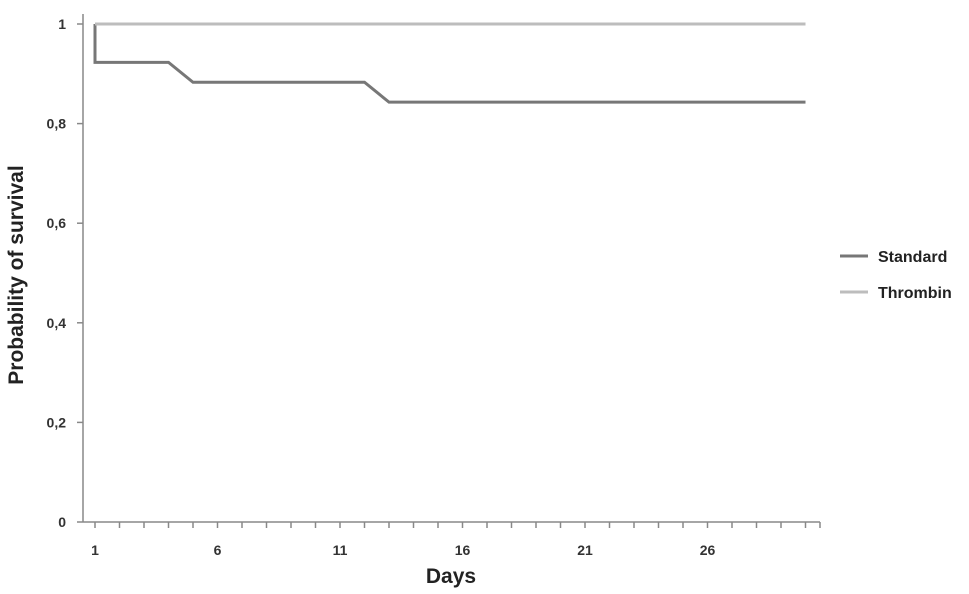 This screenshot has height=594, width=969. Describe the element at coordinates (16, 274) in the screenshot. I see `y-axis-title: Probability of survival` at that location.